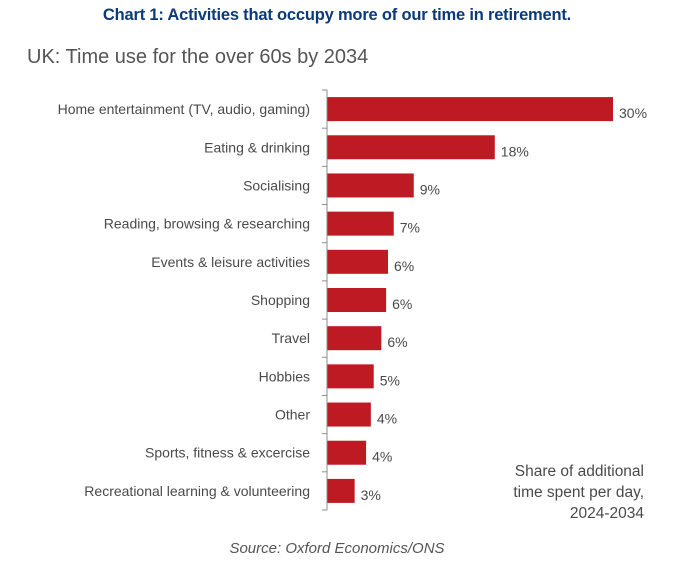 The image size is (674, 573). I want to click on category-label: Sports, fitness & excercise, so click(227, 453).